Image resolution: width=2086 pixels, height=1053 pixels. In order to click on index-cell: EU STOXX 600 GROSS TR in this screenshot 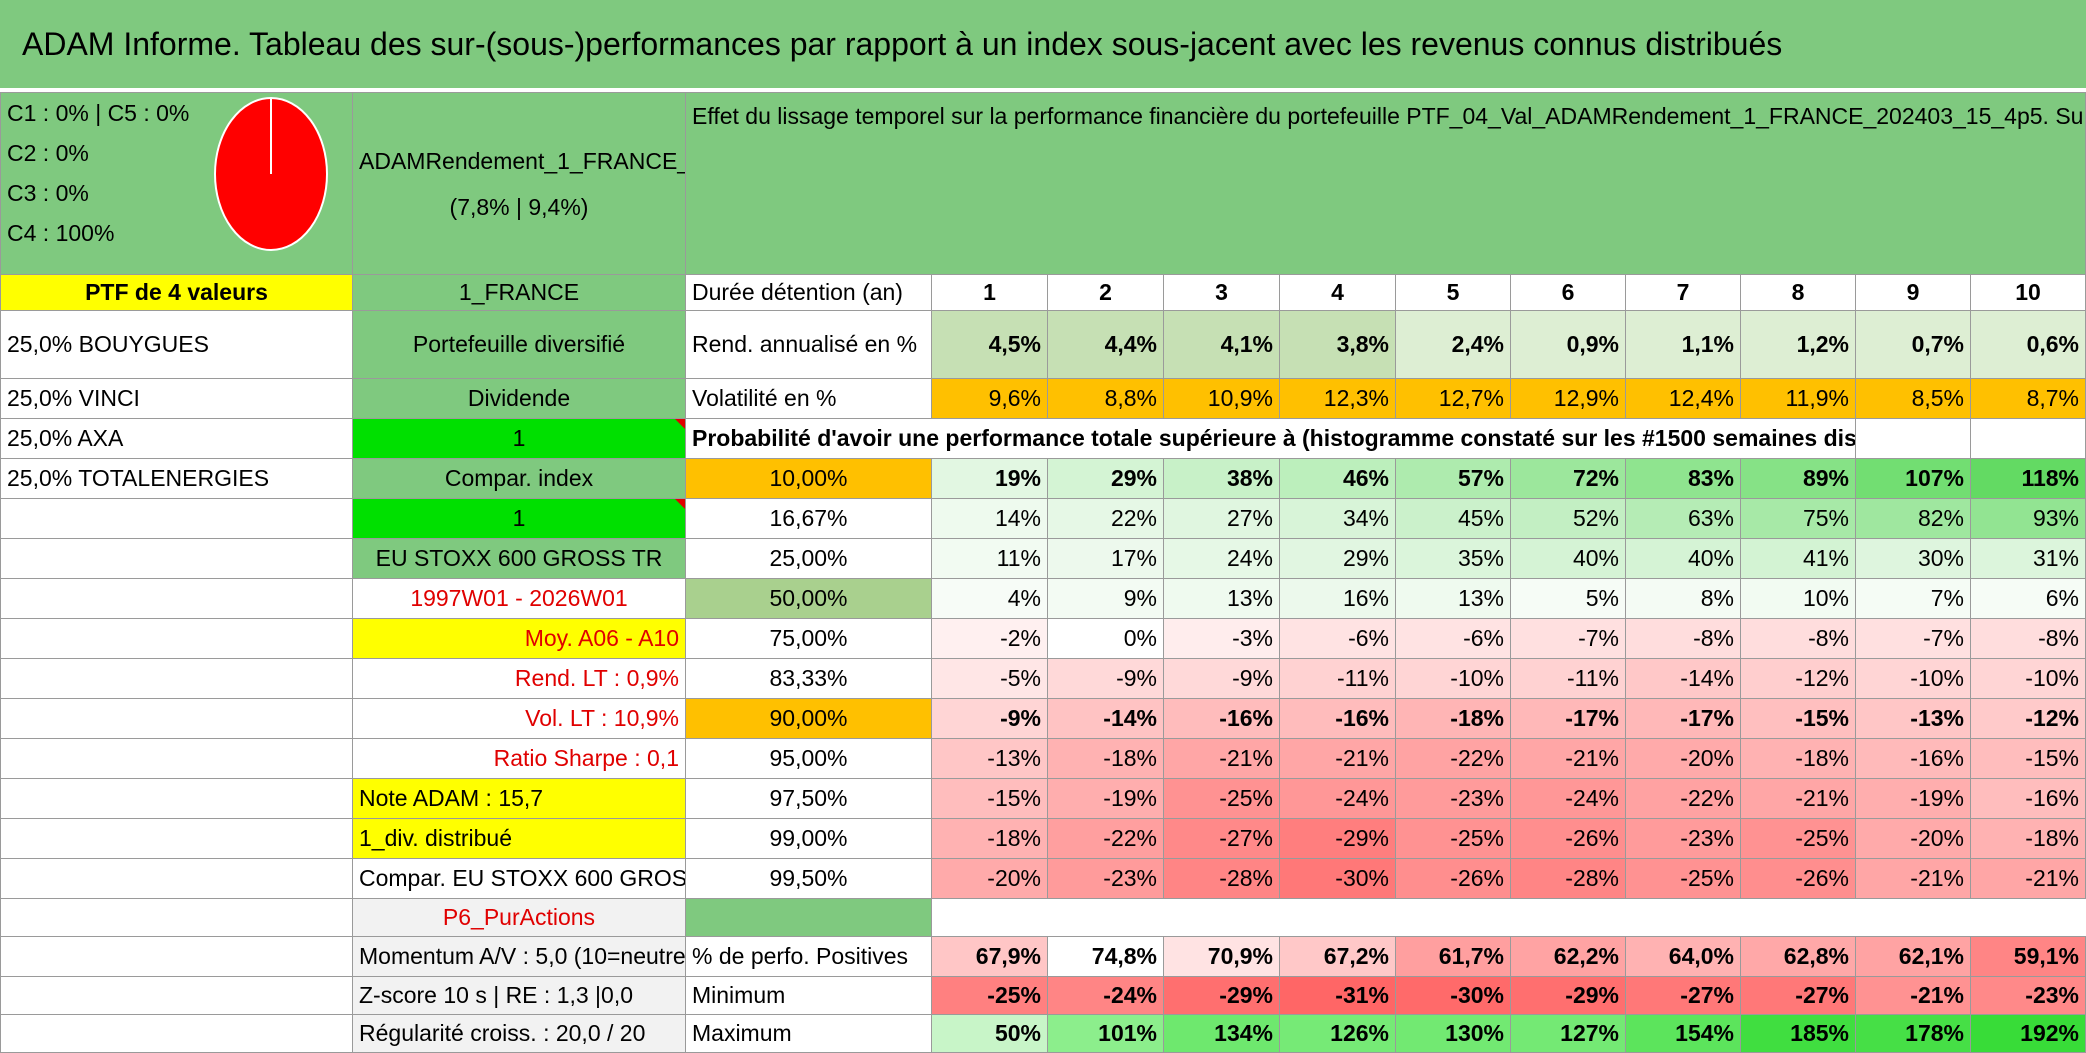, I will do `click(519, 558)`.